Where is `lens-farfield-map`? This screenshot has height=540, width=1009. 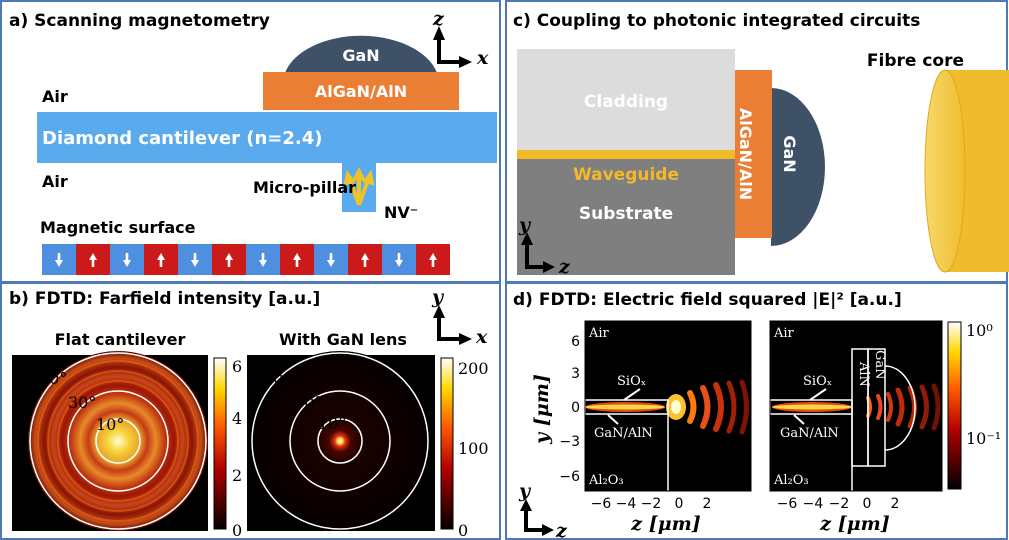
lens-farfield-map is located at coordinates (340, 441).